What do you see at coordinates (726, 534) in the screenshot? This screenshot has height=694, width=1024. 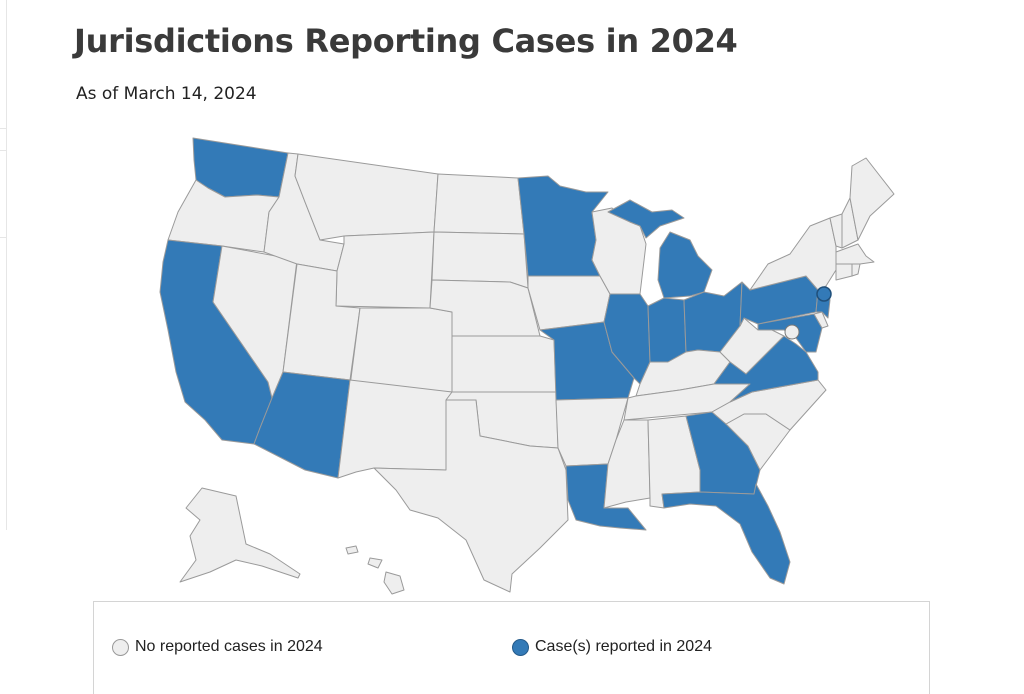 I see `state-florida` at bounding box center [726, 534].